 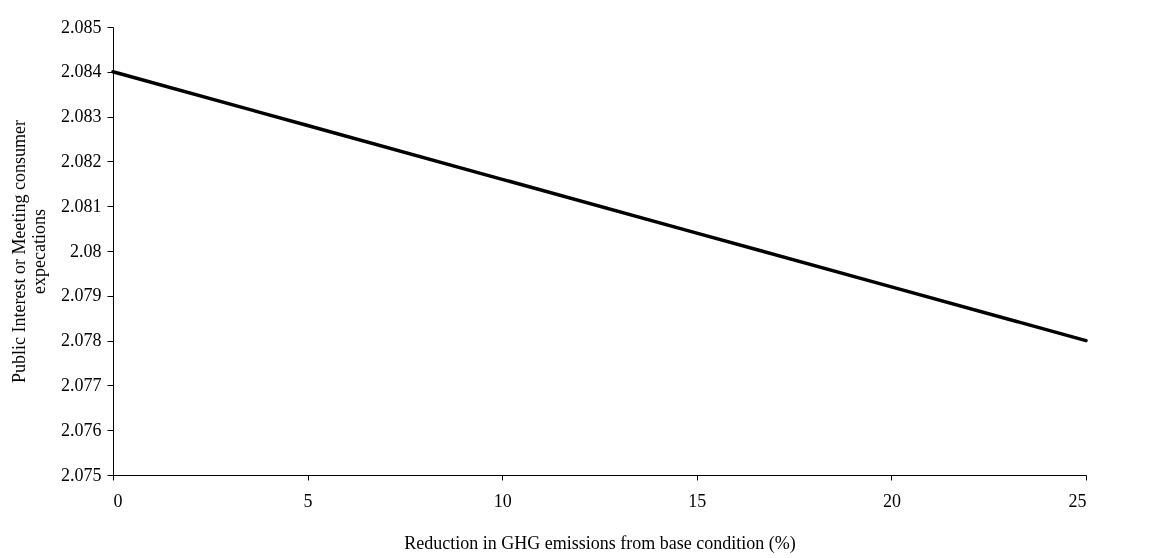 I want to click on x-tick-label: 15, so click(x=697, y=500).